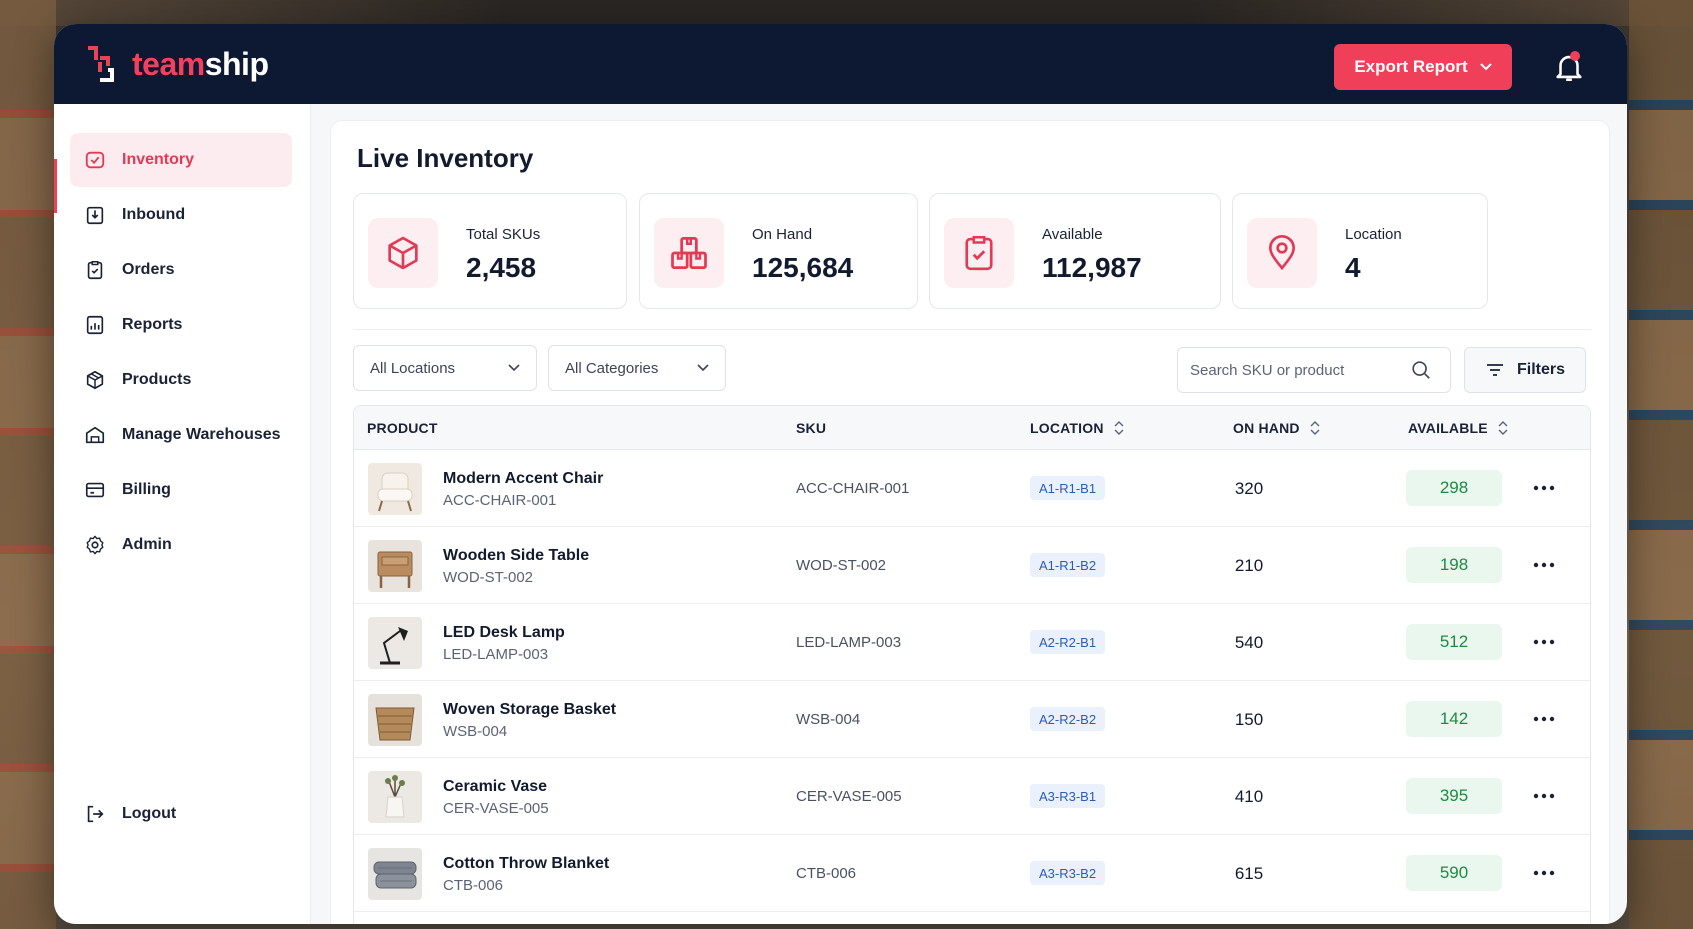 The image size is (1693, 929). What do you see at coordinates (516, 555) in the screenshot?
I see `product-name: Wooden Side Table` at bounding box center [516, 555].